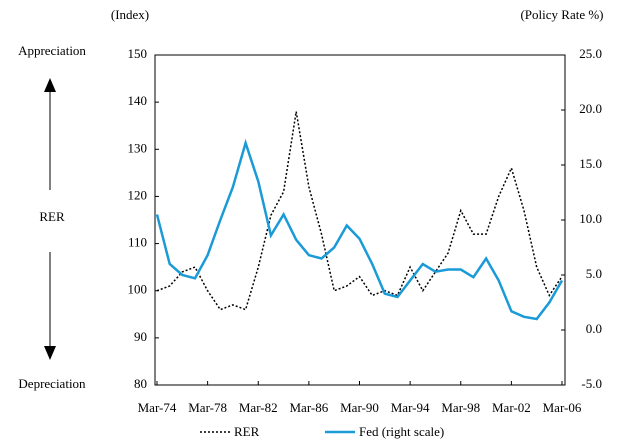 The image size is (619, 442). What do you see at coordinates (207, 407) in the screenshot?
I see `x-tick-label: Mar-78` at bounding box center [207, 407].